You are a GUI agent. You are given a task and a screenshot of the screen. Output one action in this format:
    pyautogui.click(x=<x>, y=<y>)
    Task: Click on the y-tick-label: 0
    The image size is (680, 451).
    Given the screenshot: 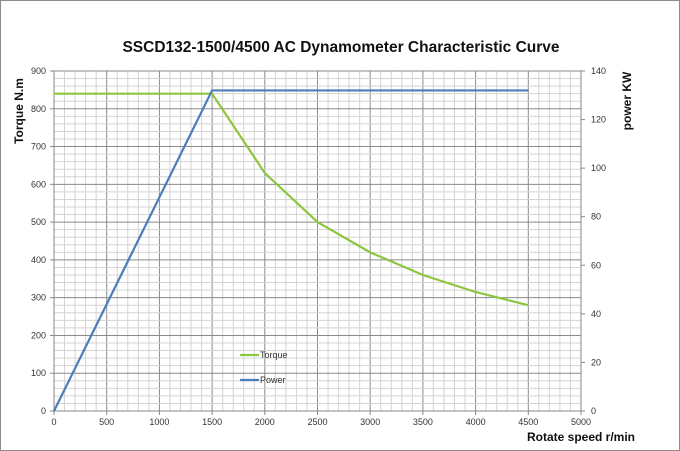 What is the action you would take?
    pyautogui.click(x=43, y=411)
    